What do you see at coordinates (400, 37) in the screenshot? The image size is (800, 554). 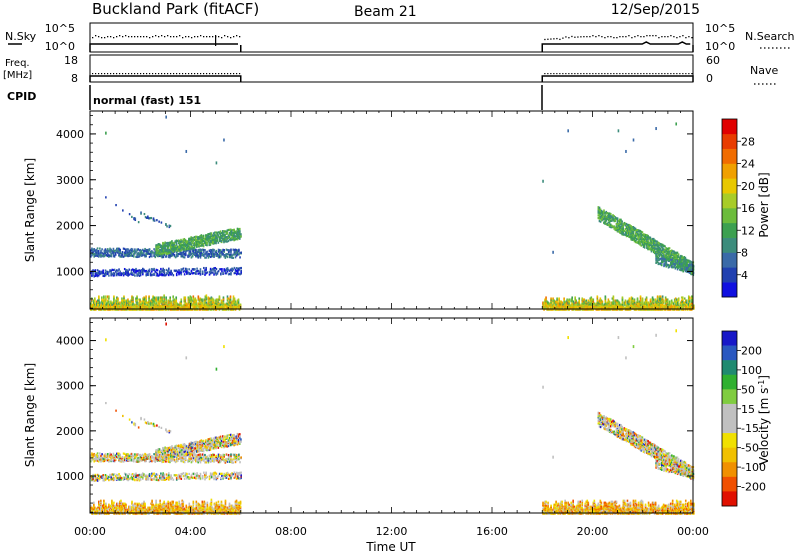 I see `noise-panel: N.Sky 10^5 10^0 10^5 10^0 N.Search` at bounding box center [400, 37].